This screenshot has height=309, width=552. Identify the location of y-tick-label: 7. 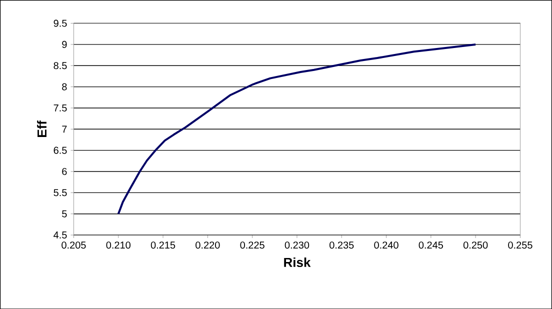
(64, 129).